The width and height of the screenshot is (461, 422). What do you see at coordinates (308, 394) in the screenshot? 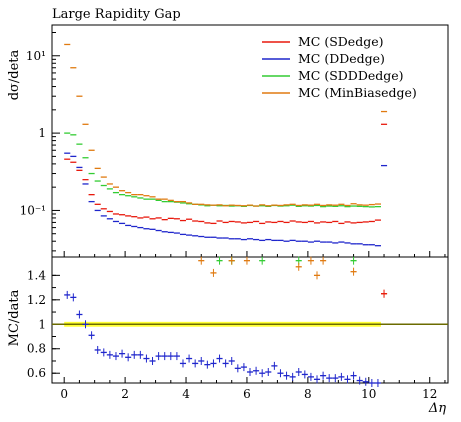
I see `x-tick-label: 8` at bounding box center [308, 394].